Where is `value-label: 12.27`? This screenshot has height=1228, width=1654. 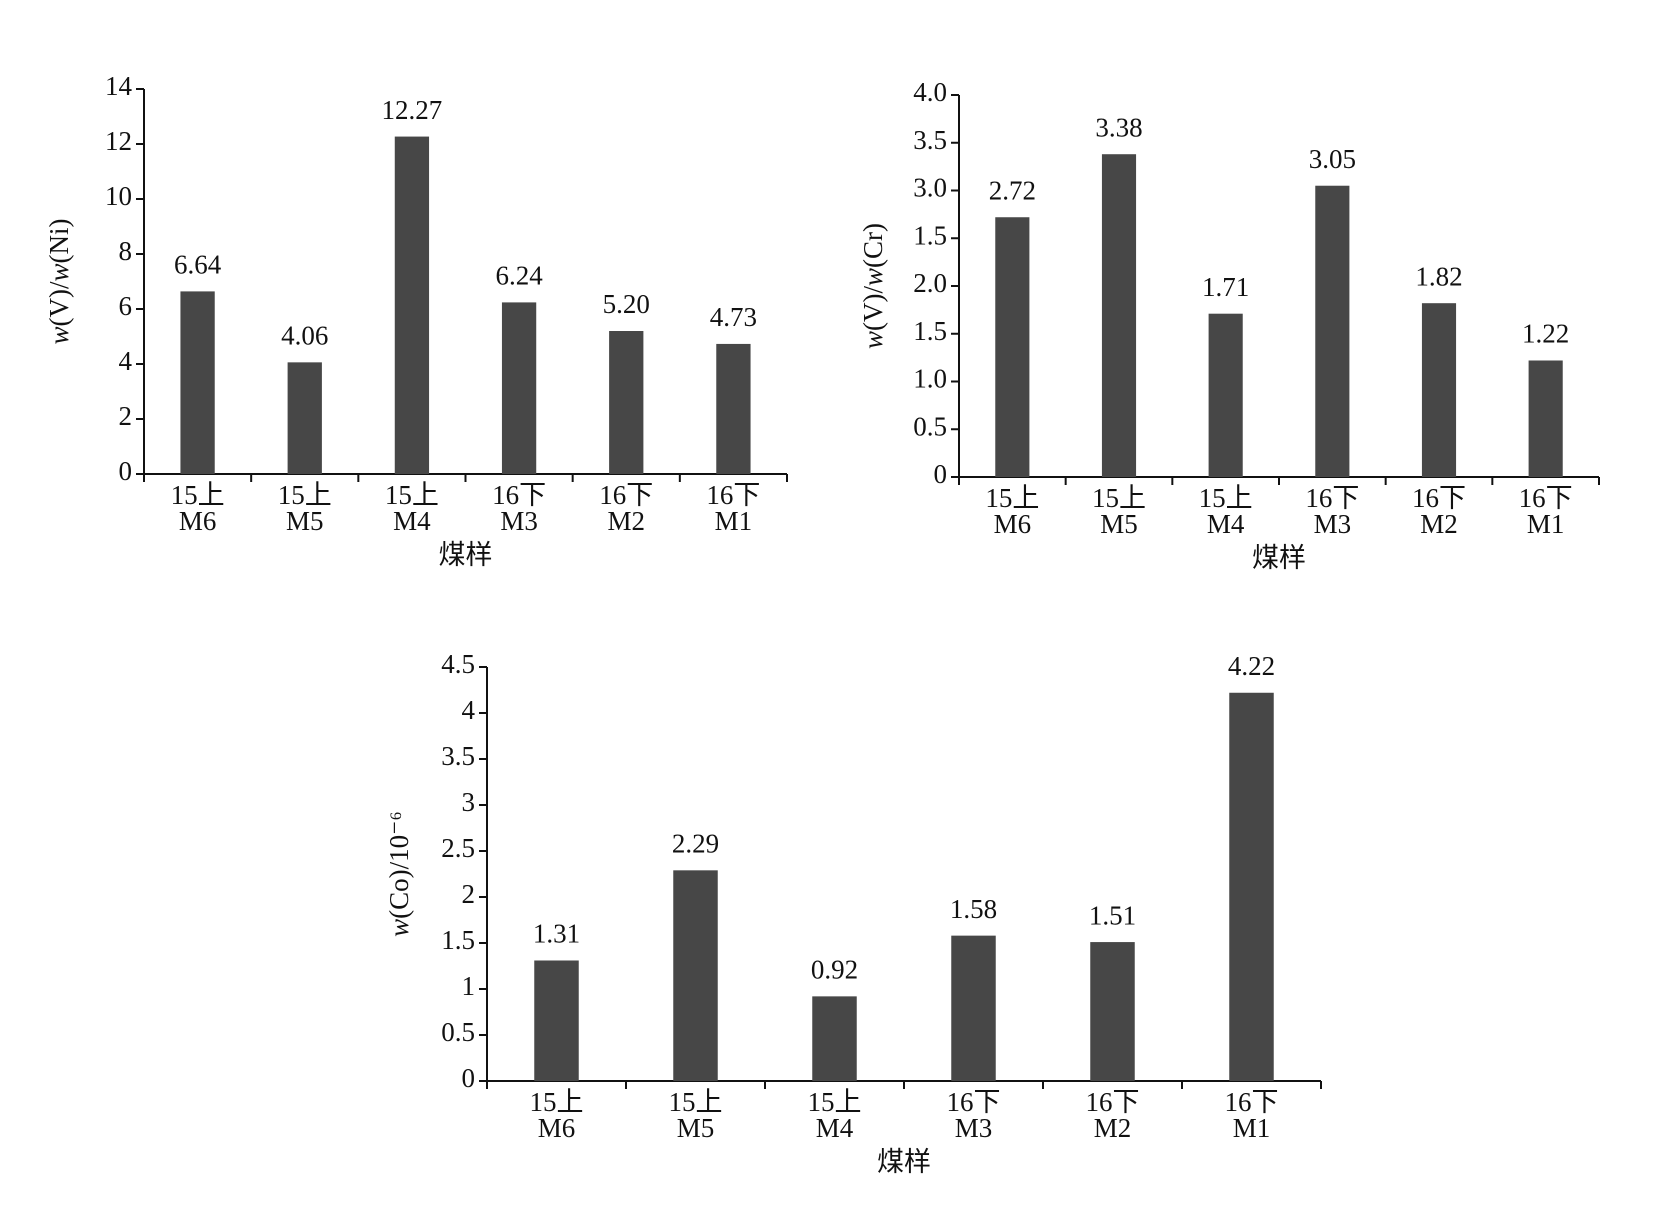 value-label: 12.27 is located at coordinates (412, 110).